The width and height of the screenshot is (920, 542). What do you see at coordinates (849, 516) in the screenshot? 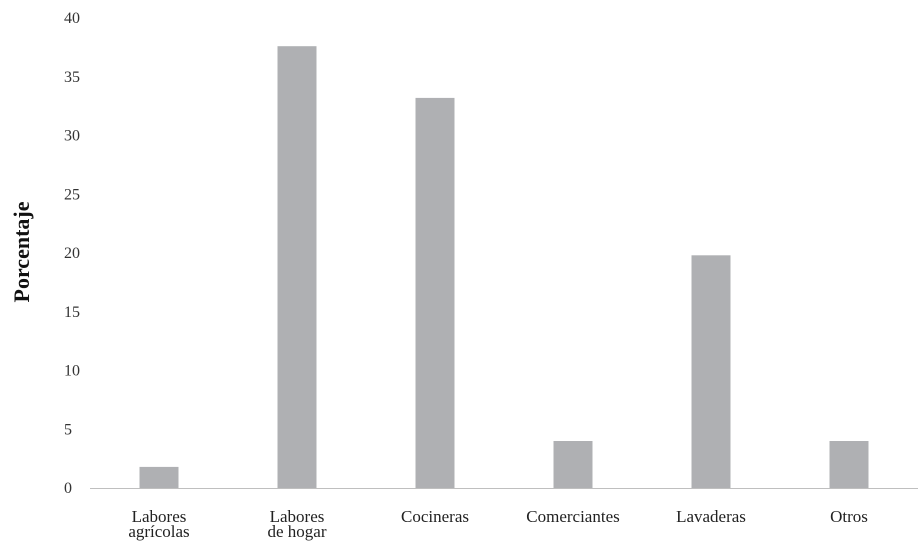
I see `x-category-label: Otros` at bounding box center [849, 516].